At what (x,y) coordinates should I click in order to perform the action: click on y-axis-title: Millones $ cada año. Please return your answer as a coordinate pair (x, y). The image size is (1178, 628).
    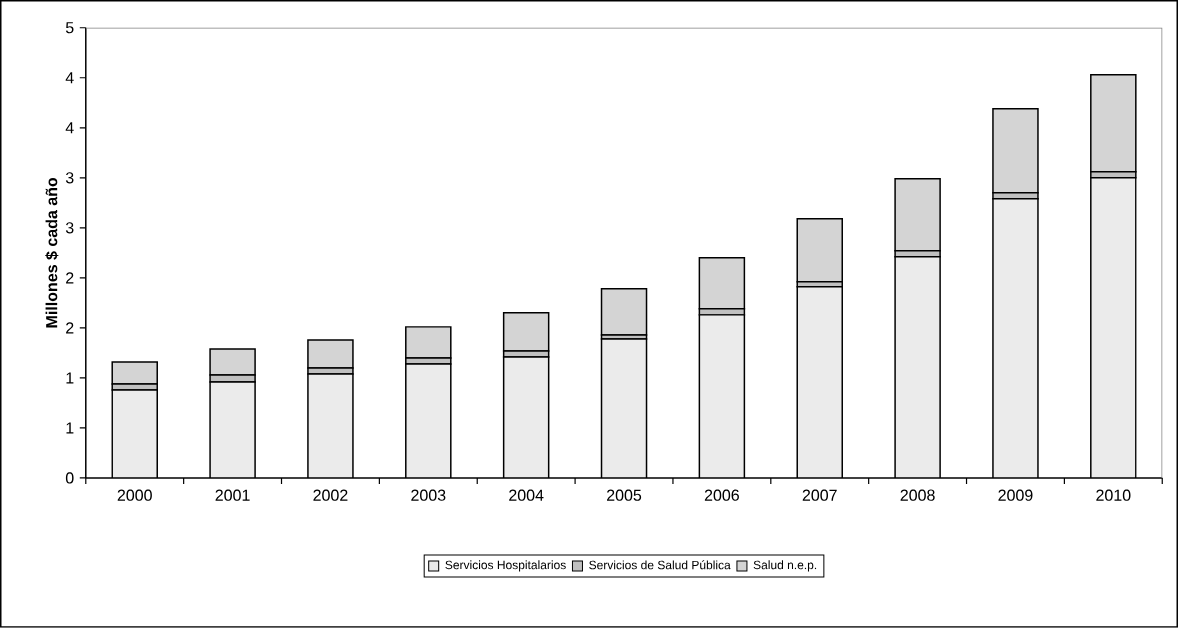
    Looking at the image, I should click on (52, 253).